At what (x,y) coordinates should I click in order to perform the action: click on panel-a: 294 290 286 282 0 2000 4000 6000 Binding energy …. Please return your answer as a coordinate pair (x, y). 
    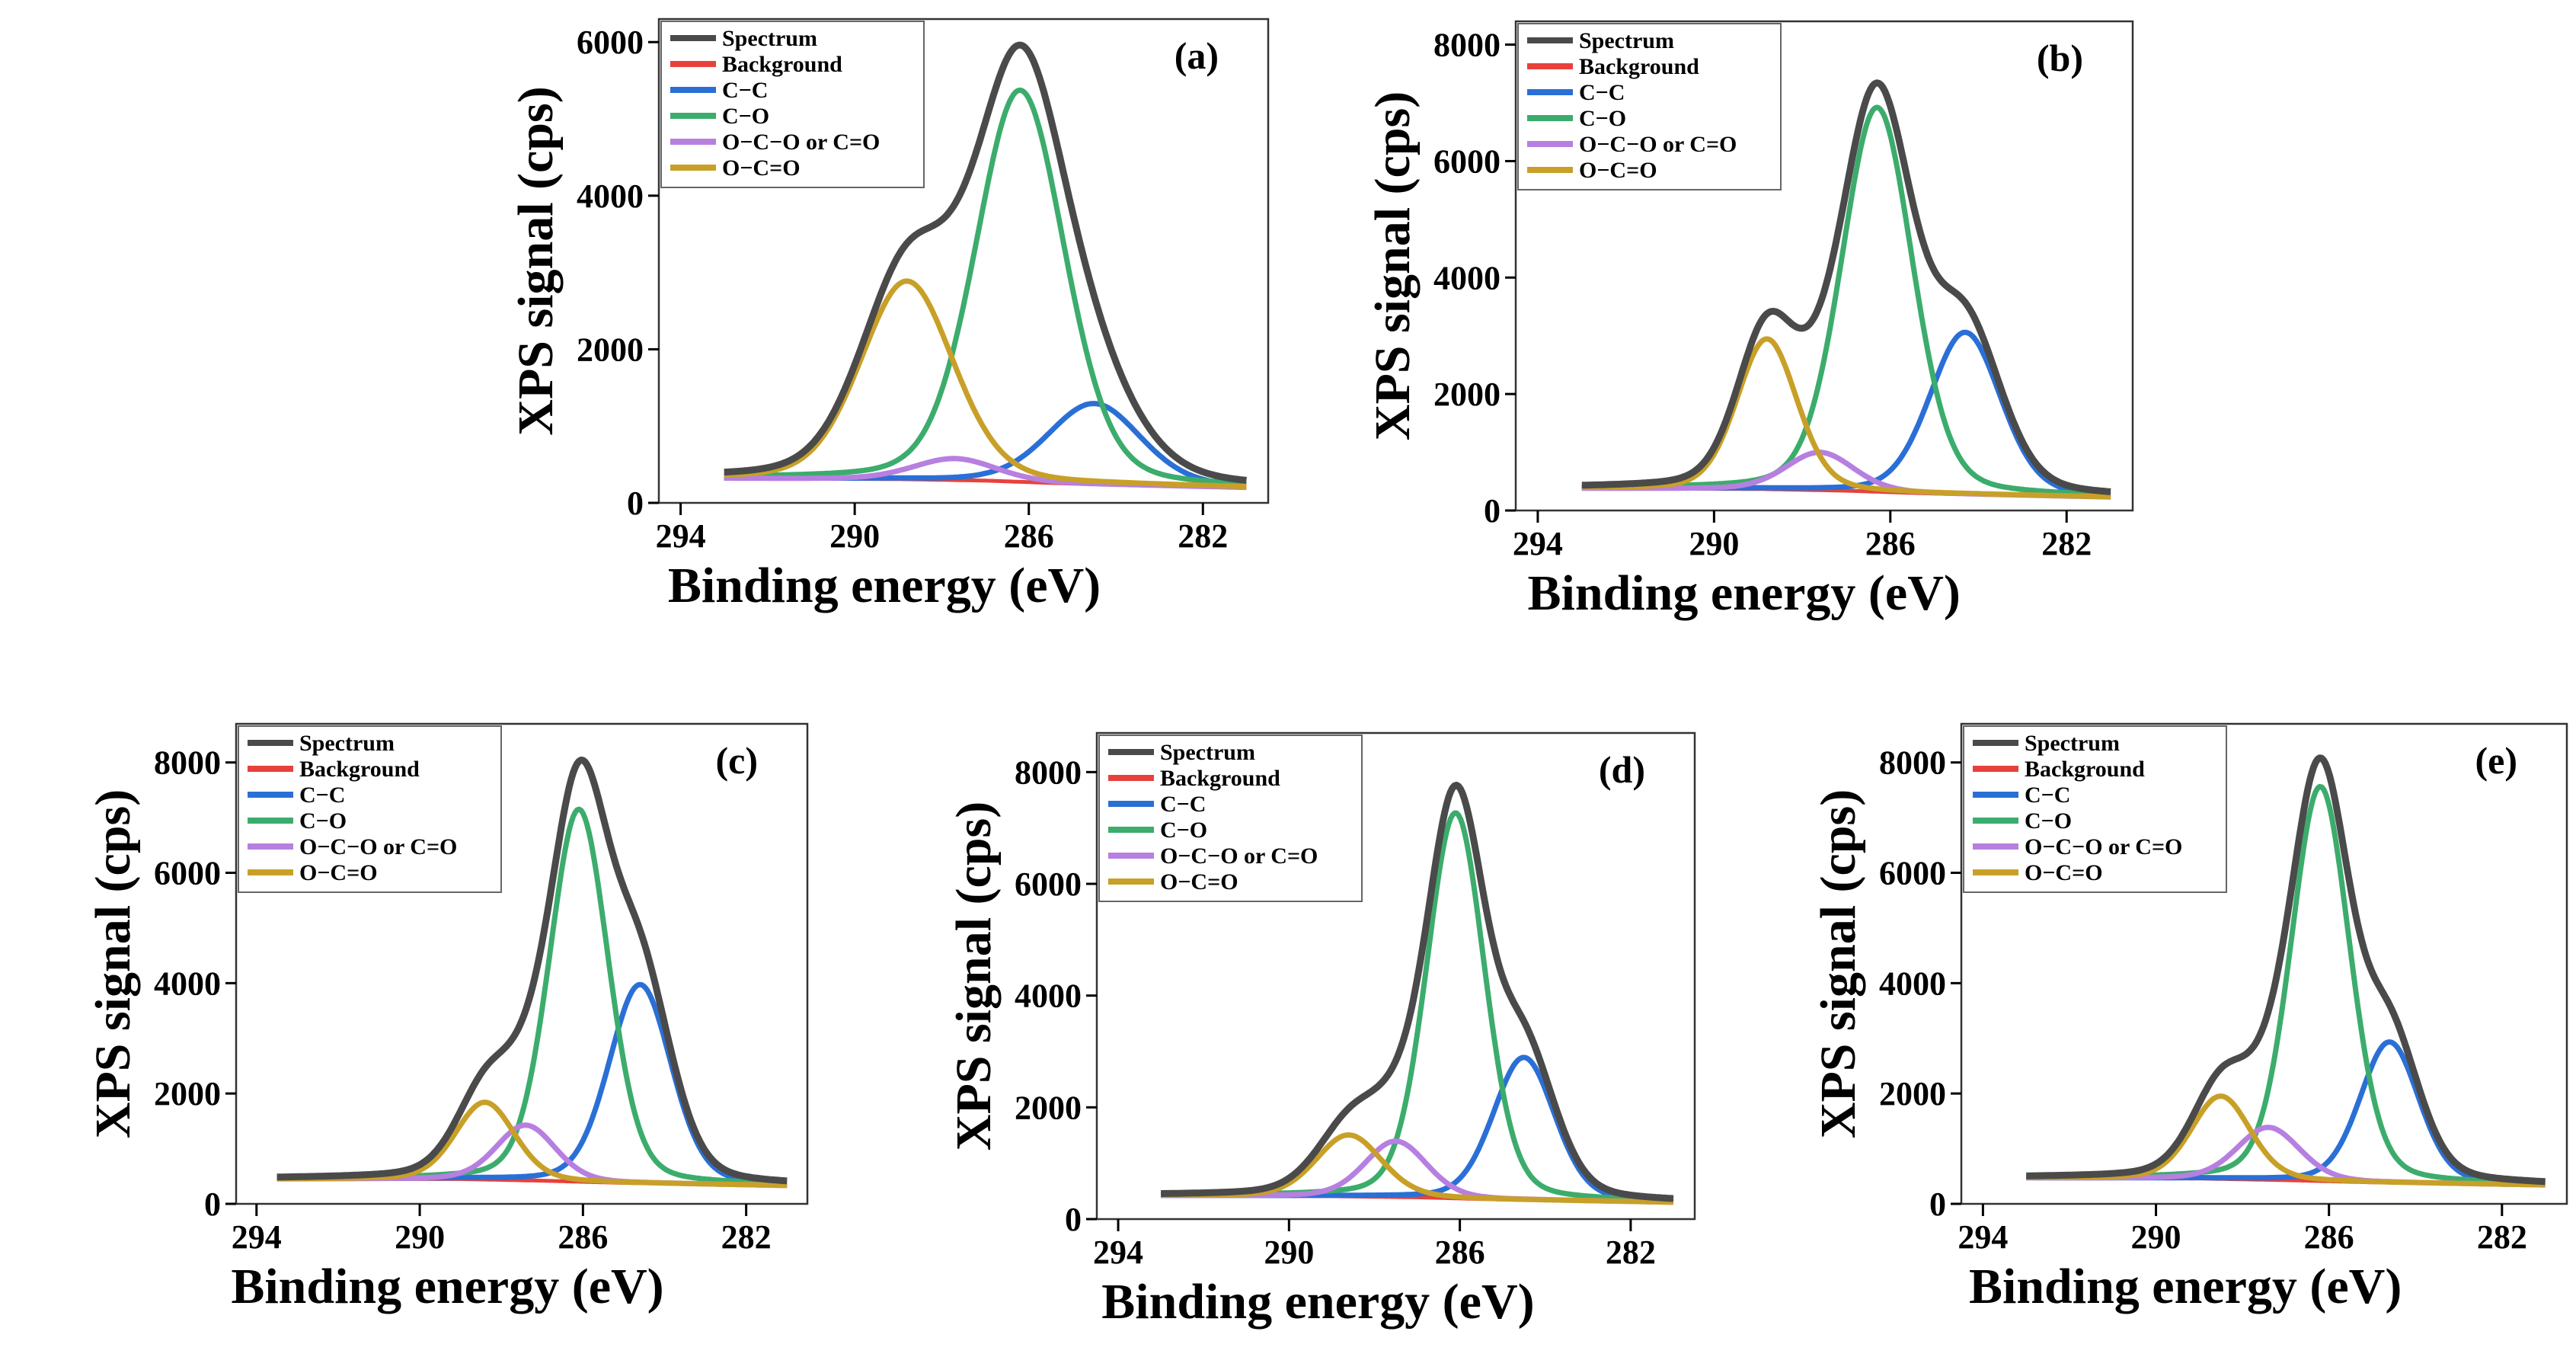
    Looking at the image, I should click on (889, 315).